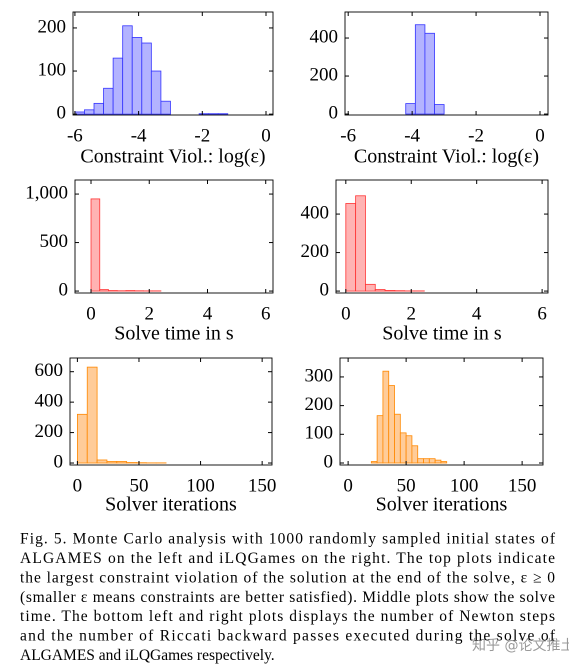 This screenshot has height=671, width=569. Describe the element at coordinates (49, 370) in the screenshot. I see `y-tick-label: 600` at that location.